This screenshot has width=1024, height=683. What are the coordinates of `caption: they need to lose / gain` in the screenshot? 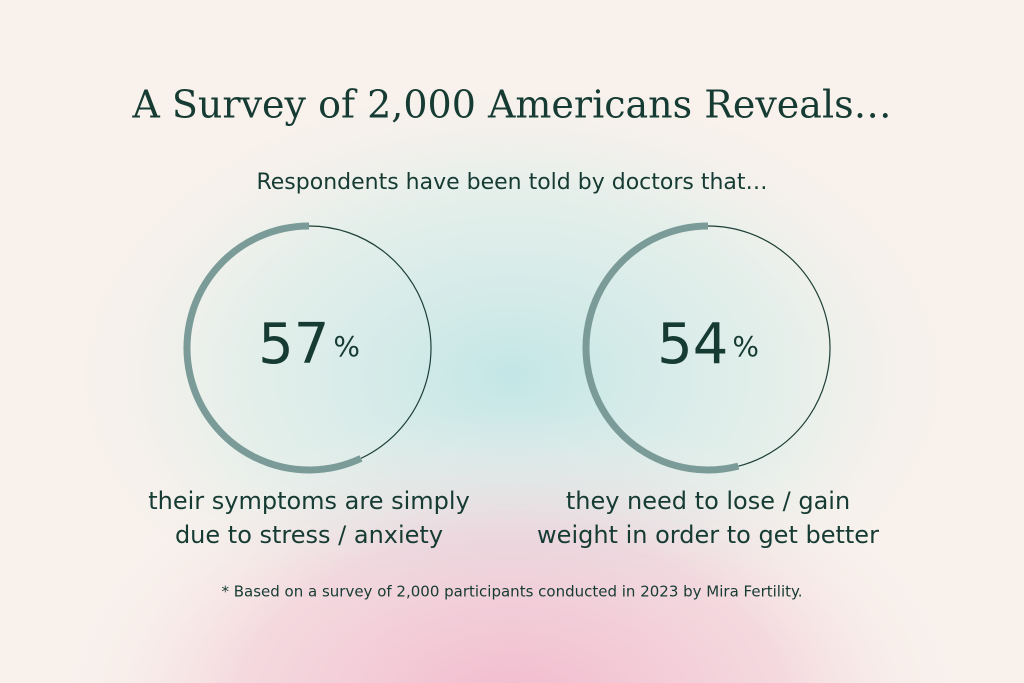 It's located at (708, 501).